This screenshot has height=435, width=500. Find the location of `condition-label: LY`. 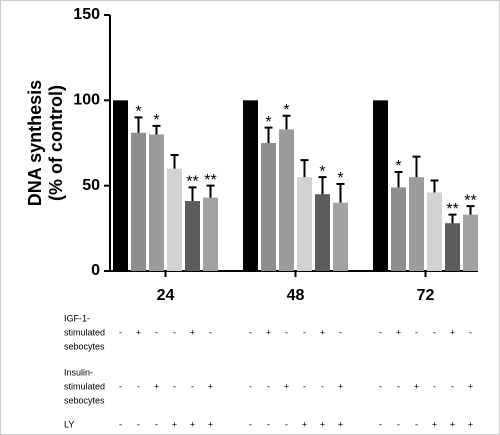

condition-label: LY is located at coordinates (69, 424).